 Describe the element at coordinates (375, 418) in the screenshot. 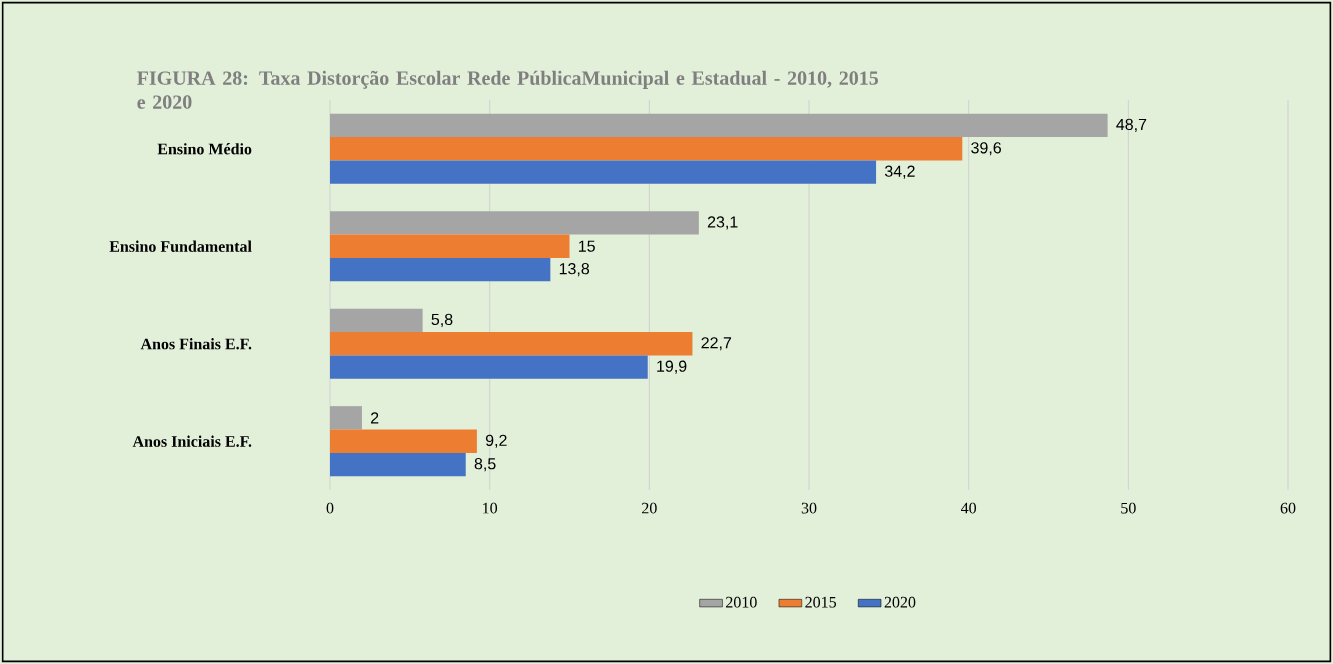

I see `data-label: 2` at that location.